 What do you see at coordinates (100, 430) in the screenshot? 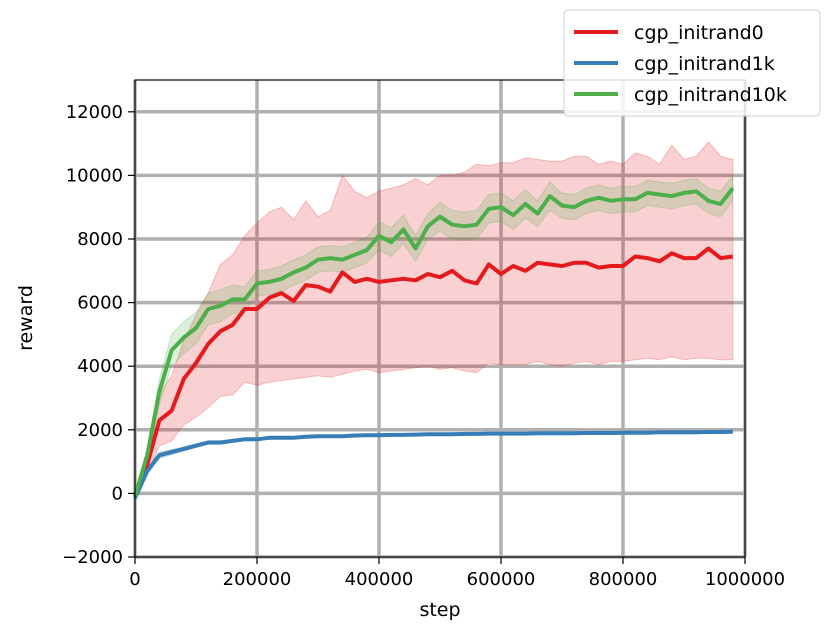
I see `y-tick-label: 2000` at bounding box center [100, 430].